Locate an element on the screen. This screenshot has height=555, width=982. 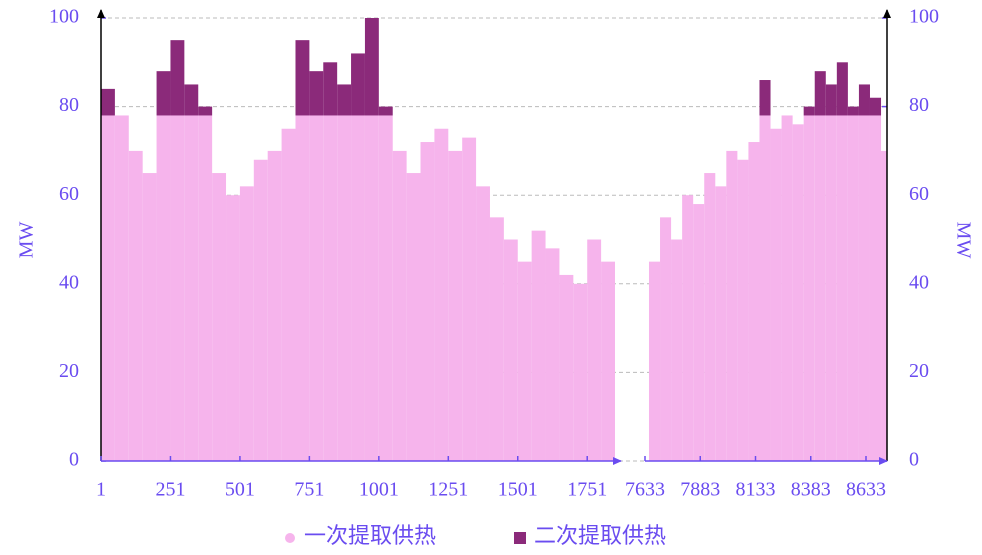
x-tick-label: 1501 is located at coordinates (518, 490).